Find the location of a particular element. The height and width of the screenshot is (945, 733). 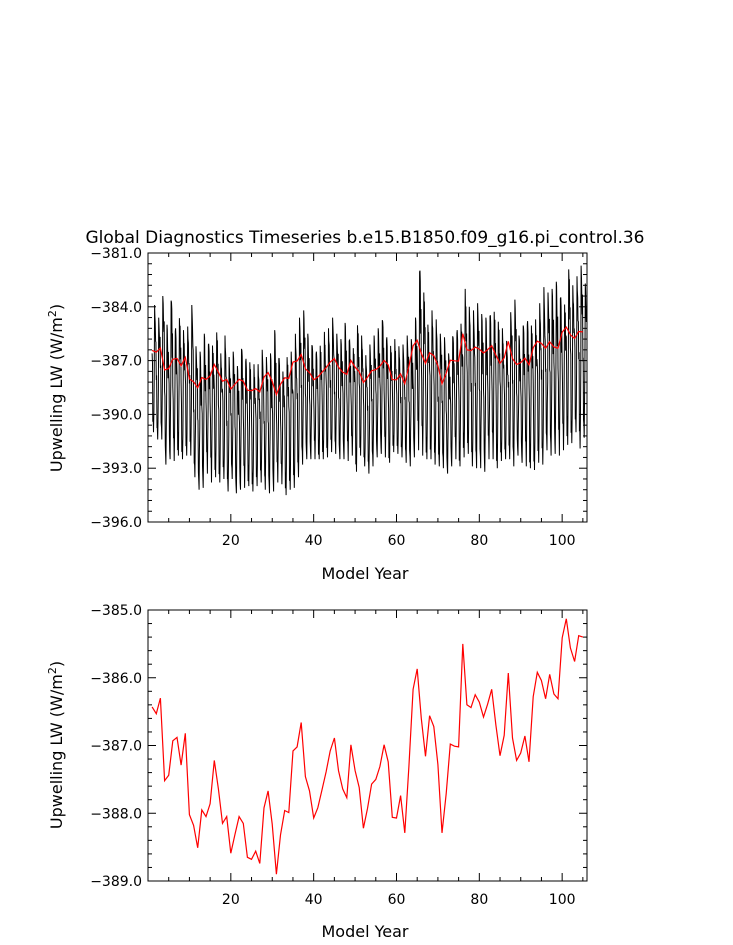

bottom-y-axis-label-text: Upwelling LW (W/m is located at coordinates (56, 751).